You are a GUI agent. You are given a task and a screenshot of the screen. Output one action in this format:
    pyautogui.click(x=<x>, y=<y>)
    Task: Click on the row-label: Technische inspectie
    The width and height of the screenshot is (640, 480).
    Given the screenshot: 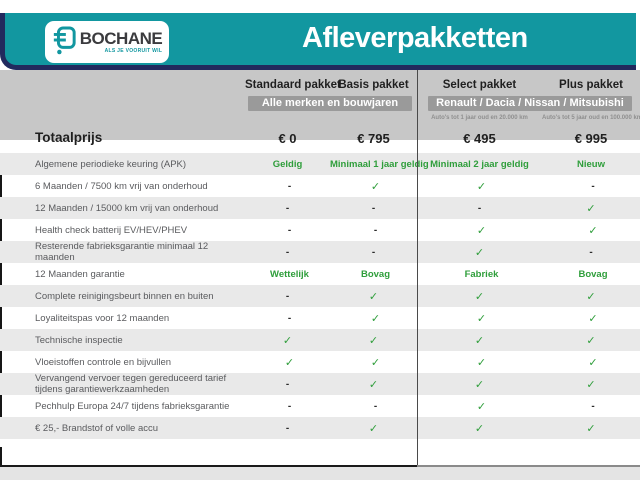 What is the action you would take?
    pyautogui.click(x=79, y=340)
    